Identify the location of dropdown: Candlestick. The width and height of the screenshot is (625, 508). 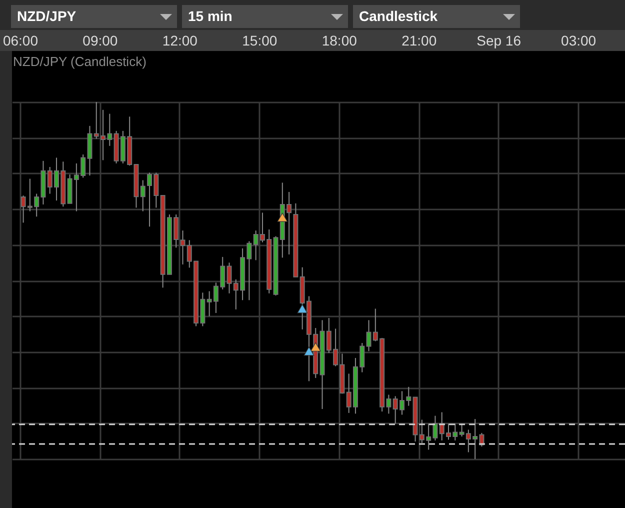
(436, 16).